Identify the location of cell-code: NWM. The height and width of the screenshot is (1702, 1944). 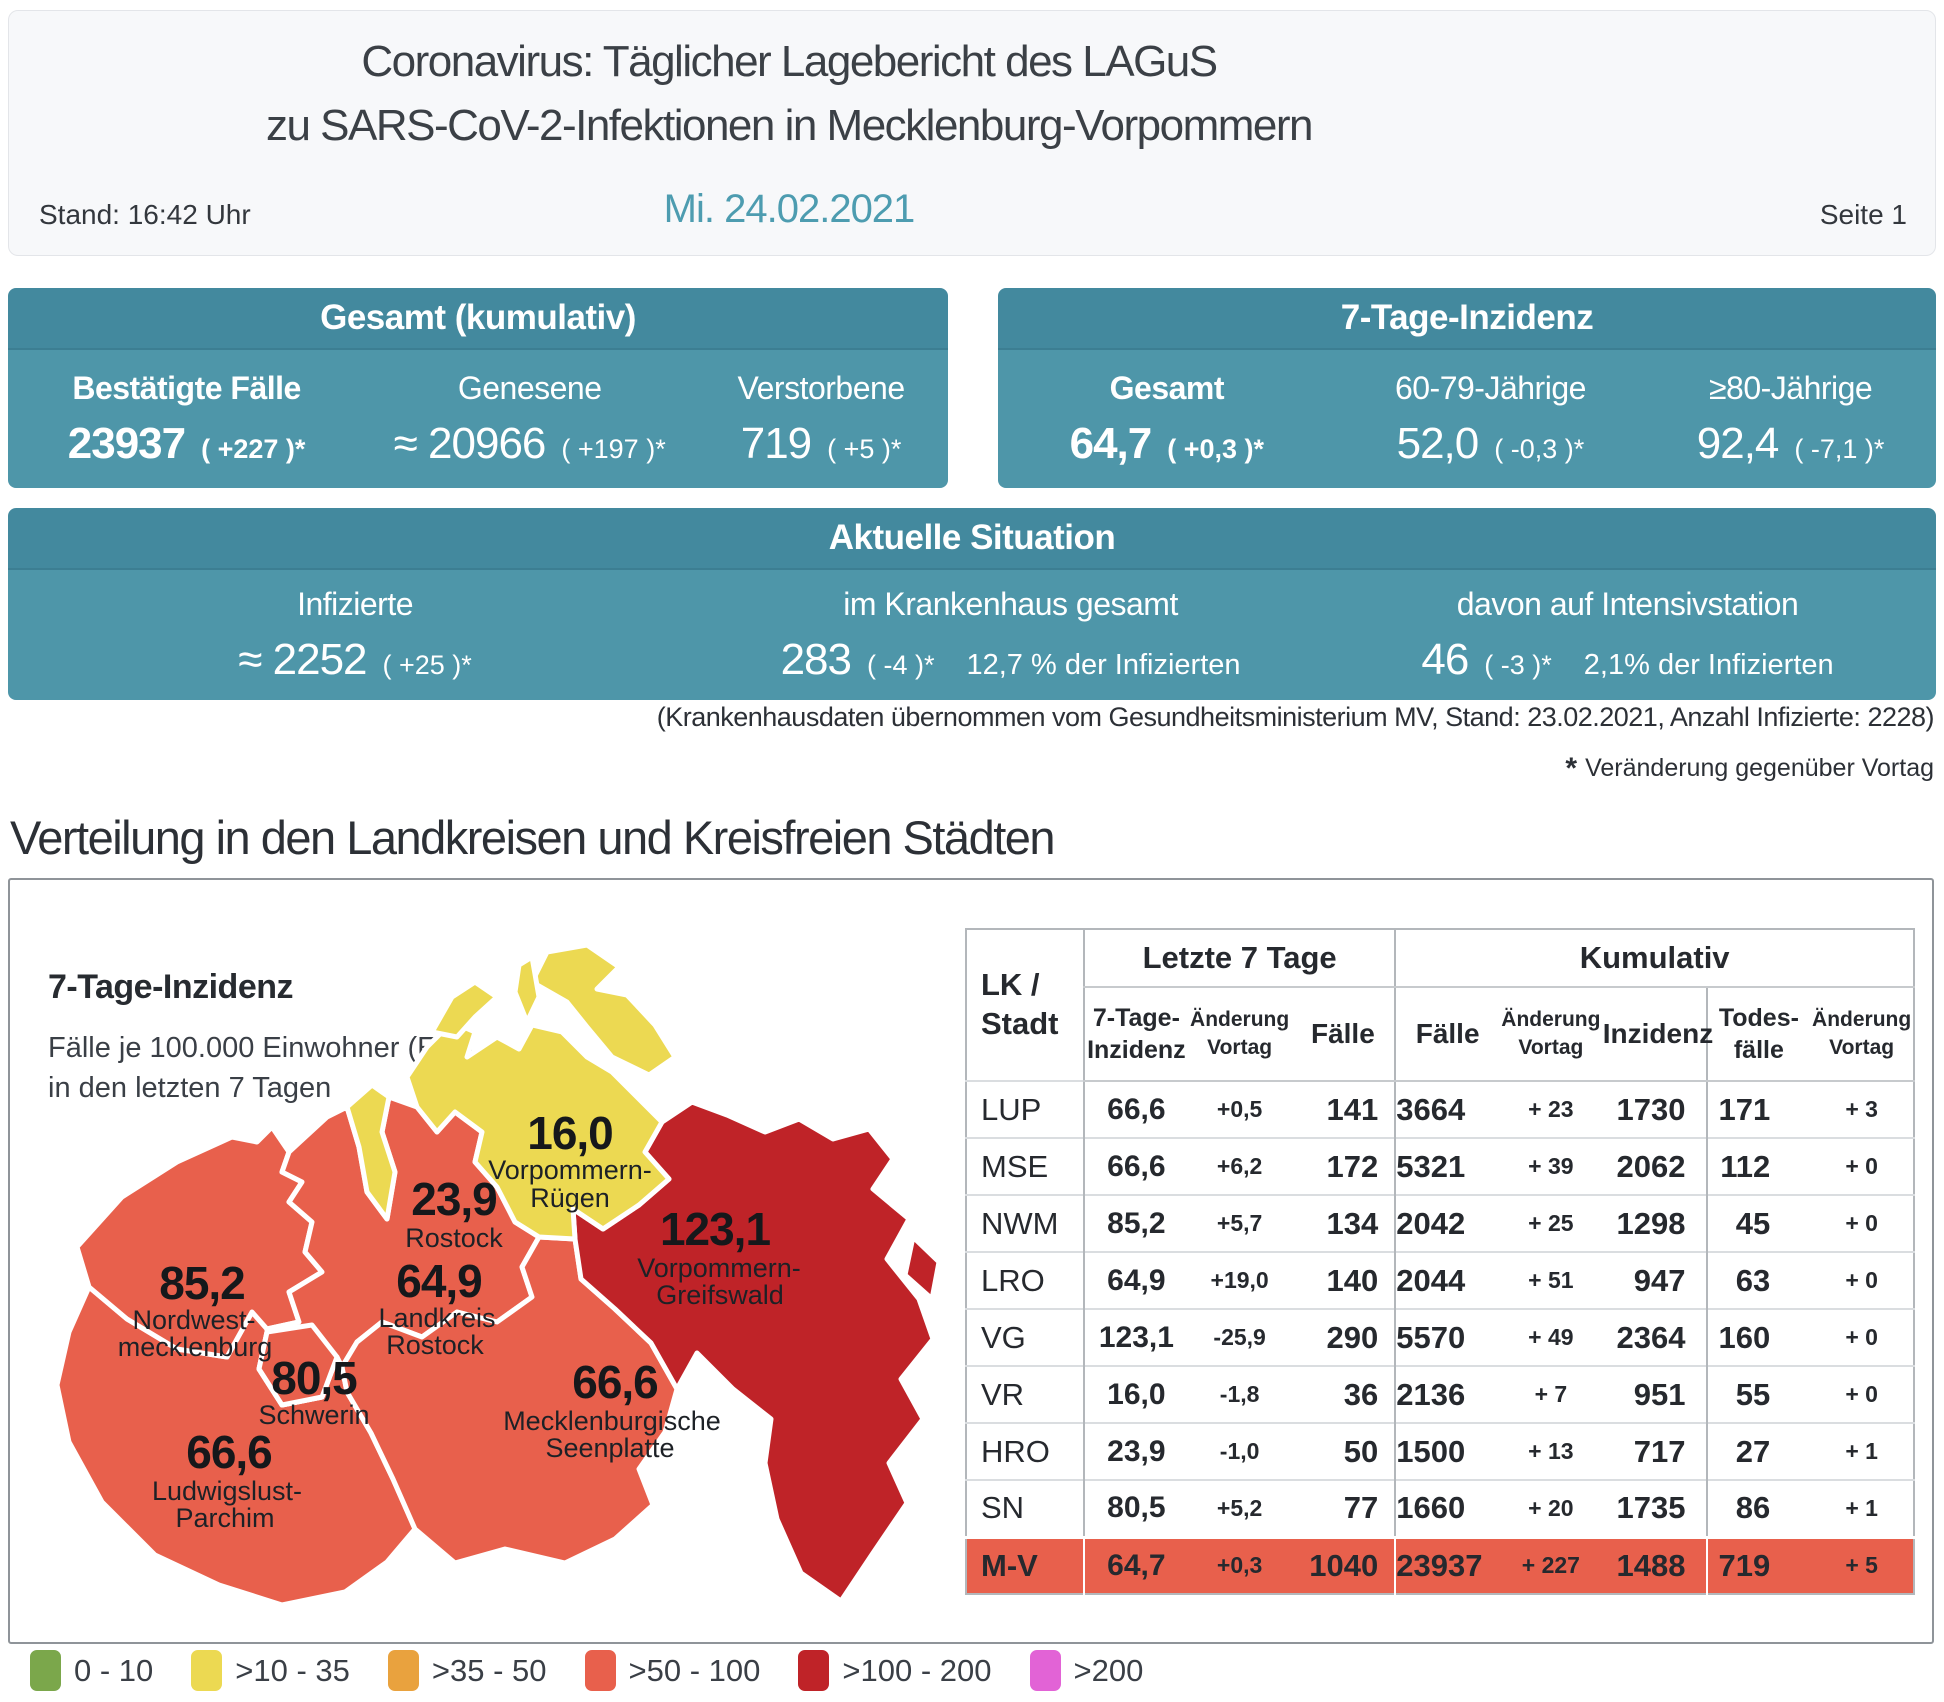
(1025, 1223).